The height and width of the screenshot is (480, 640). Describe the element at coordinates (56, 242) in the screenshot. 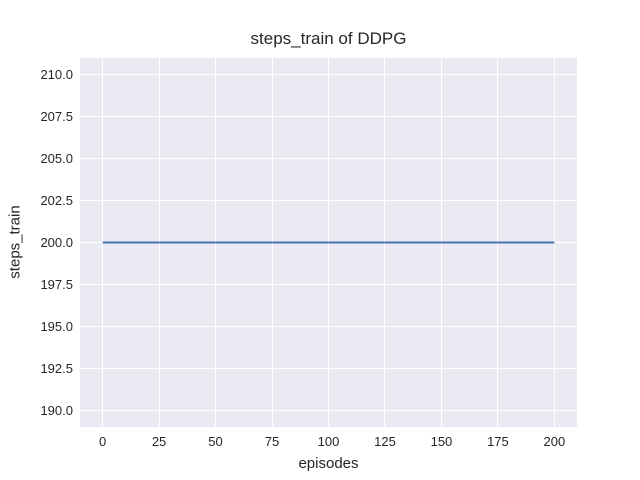

I see `y-tick-label: 200.0` at that location.